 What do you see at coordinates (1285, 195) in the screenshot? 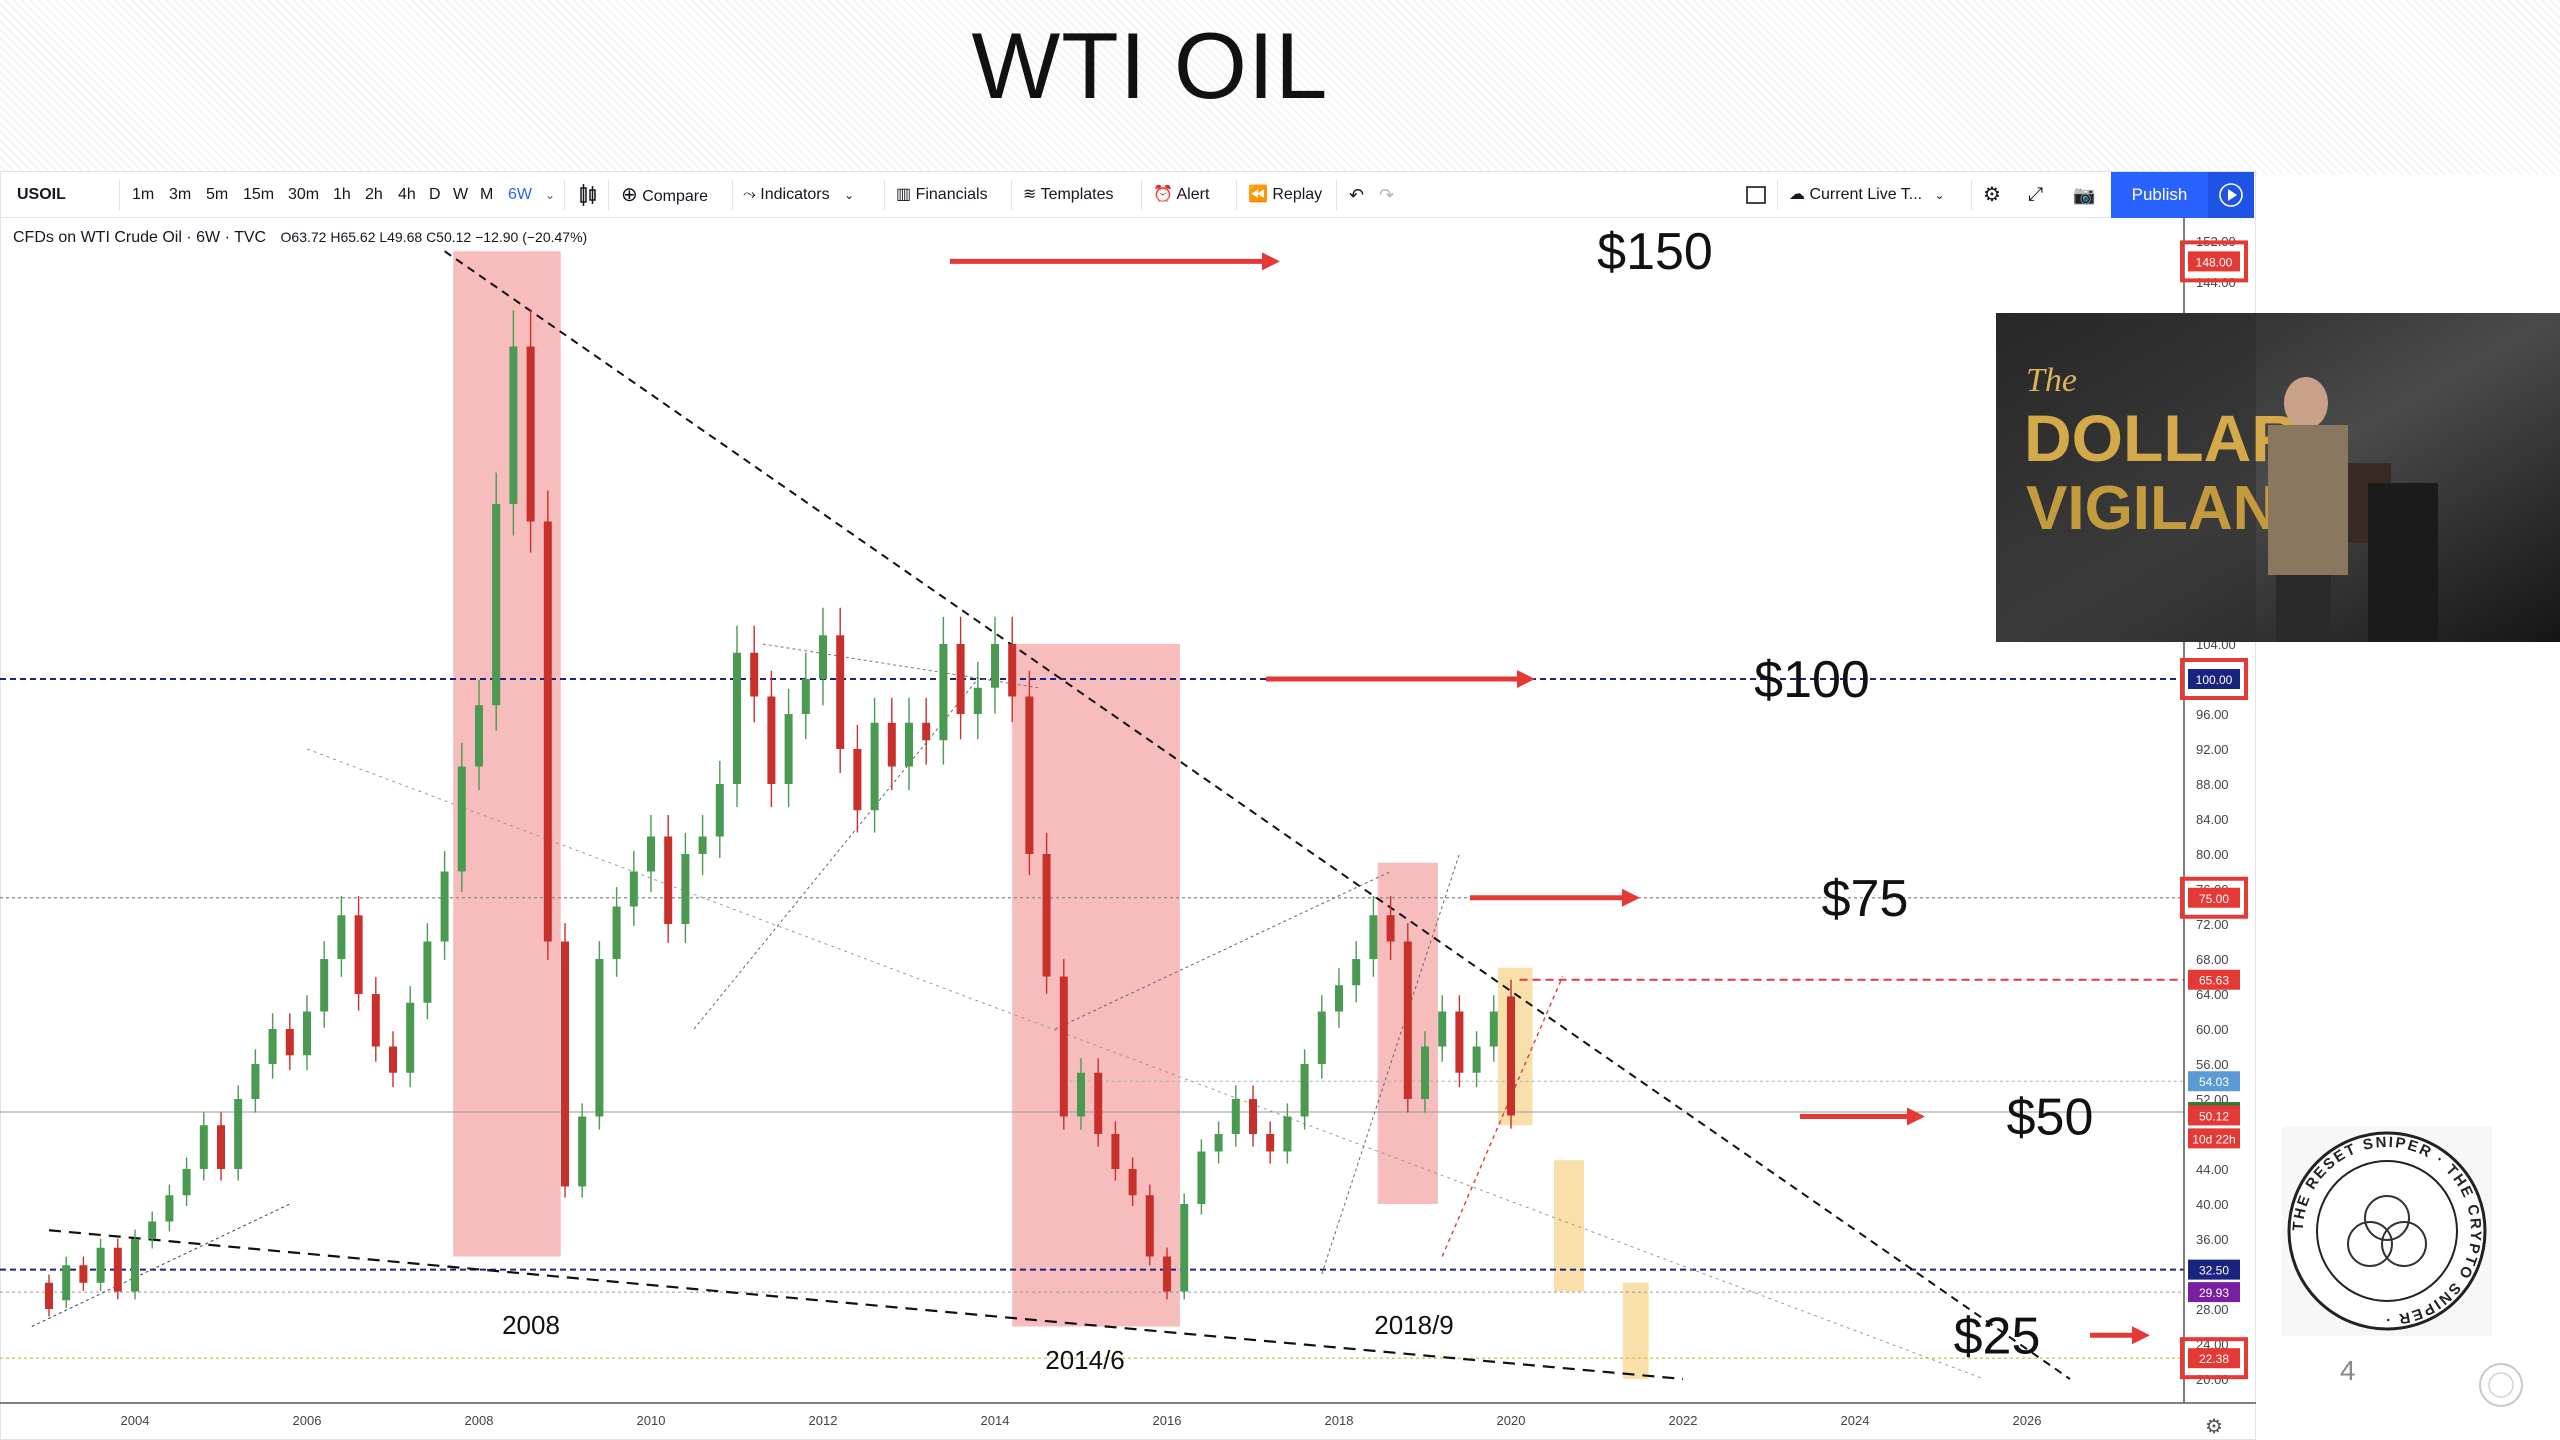
I see `replay-button: ⏪ Replay` at bounding box center [1285, 195].